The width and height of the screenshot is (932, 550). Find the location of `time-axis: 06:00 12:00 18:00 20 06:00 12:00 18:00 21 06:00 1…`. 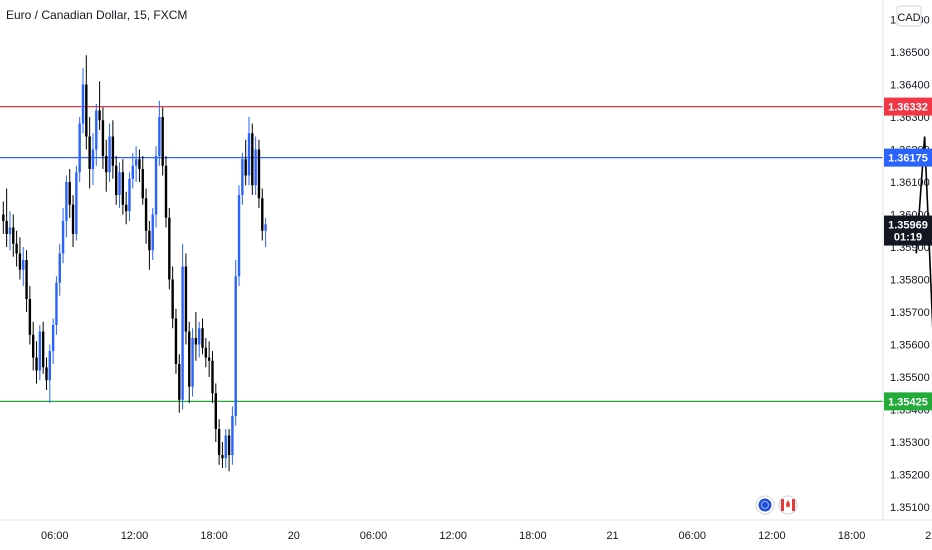

time-axis: 06:00 12:00 18:00 20 06:00 12:00 18:00 21 06:00 1… is located at coordinates (486, 536).